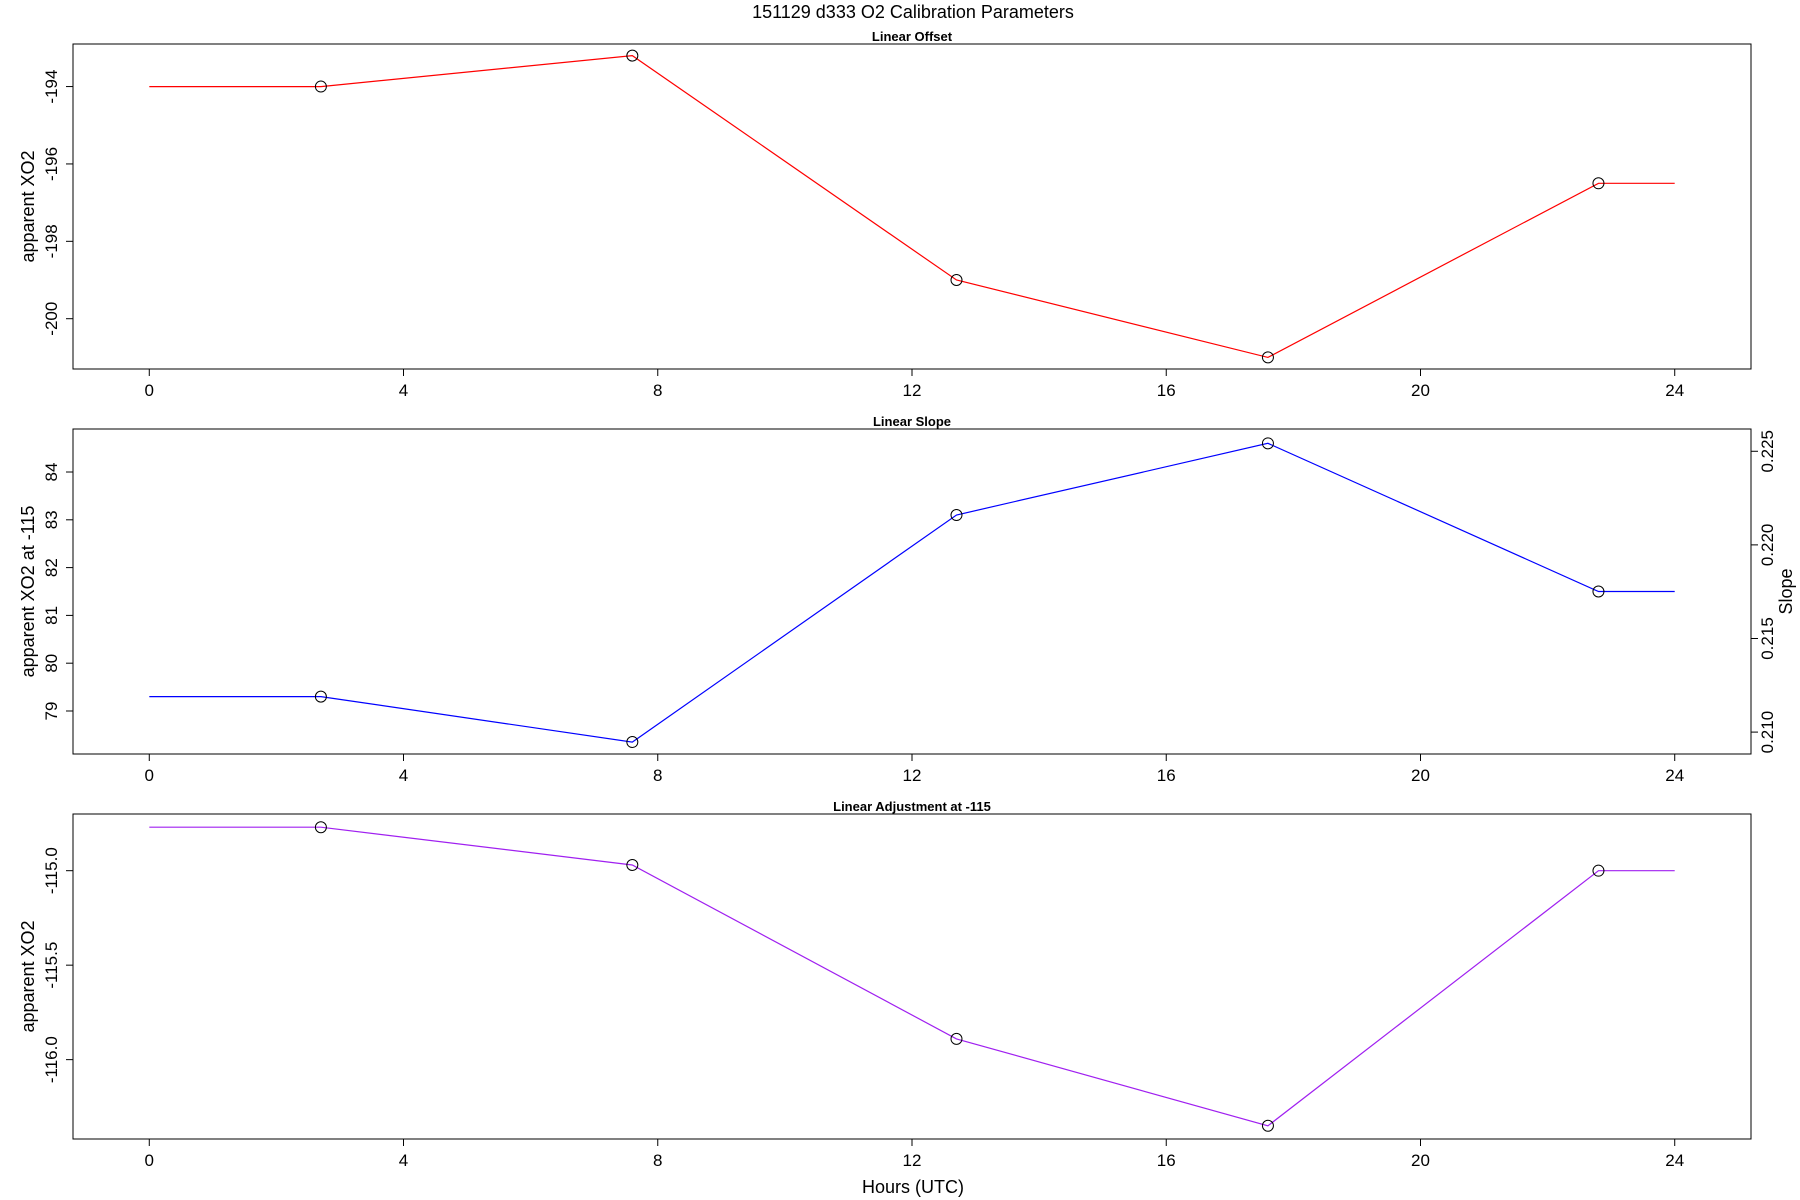 This screenshot has width=1800, height=1200. What do you see at coordinates (28, 206) in the screenshot?
I see `panel-1-y-axis-title: apparent XO2` at bounding box center [28, 206].